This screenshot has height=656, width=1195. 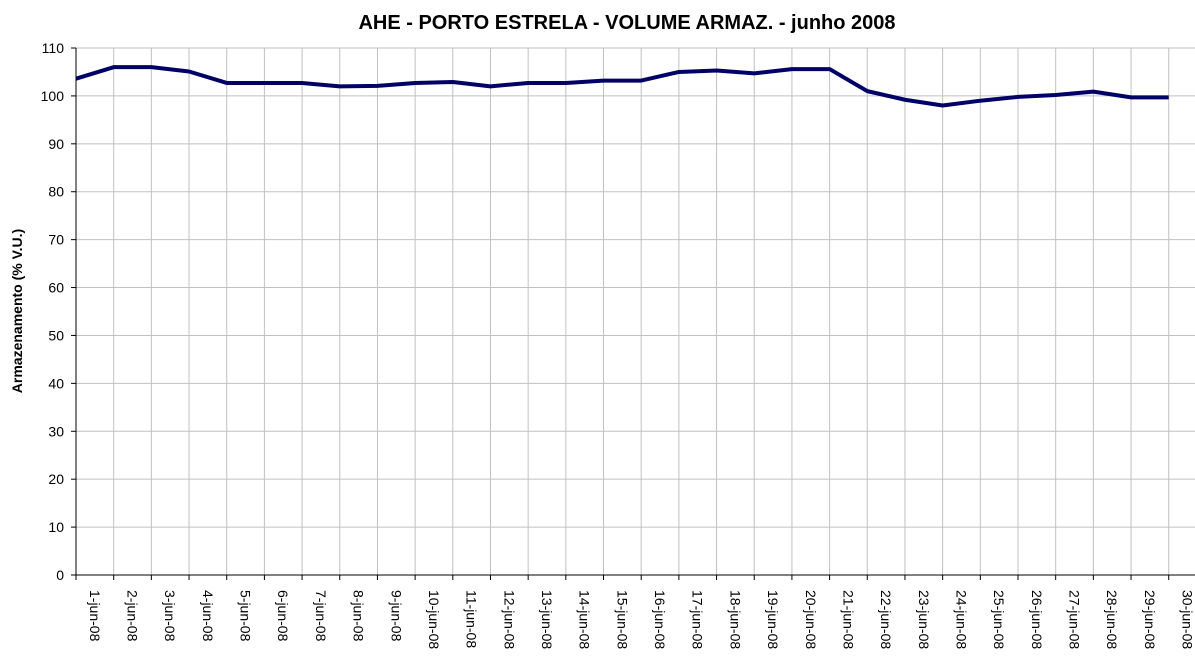 I want to click on y-tick-label: 40, so click(x=56, y=383).